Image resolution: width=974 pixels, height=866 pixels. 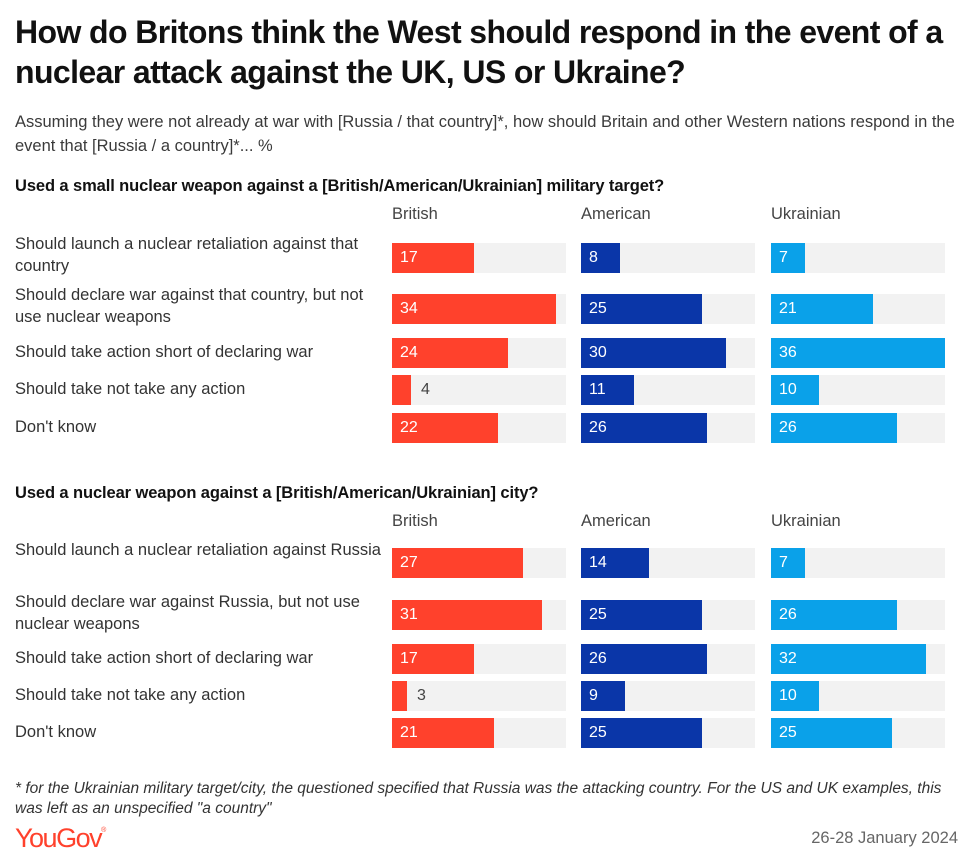 What do you see at coordinates (598, 562) in the screenshot?
I see `data-label: 14` at bounding box center [598, 562].